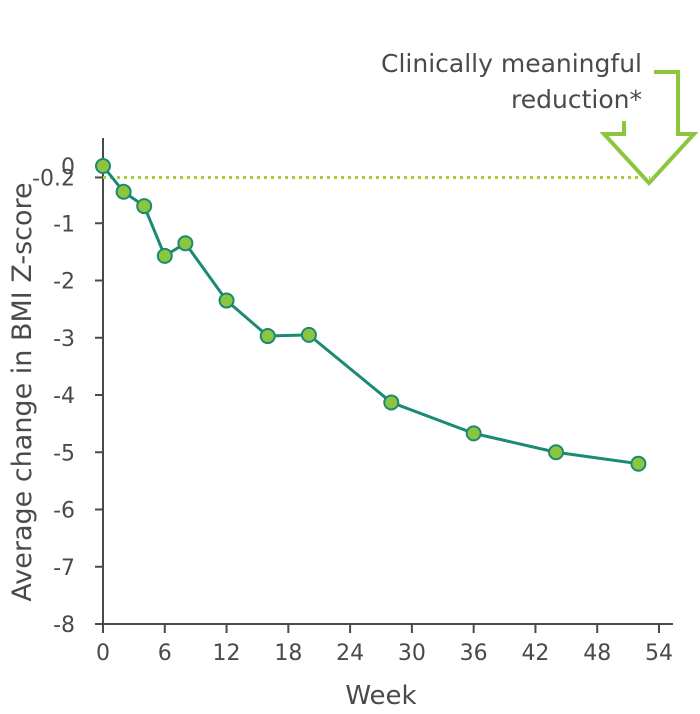  I want to click on y-tick-label: -7, so click(64, 568).